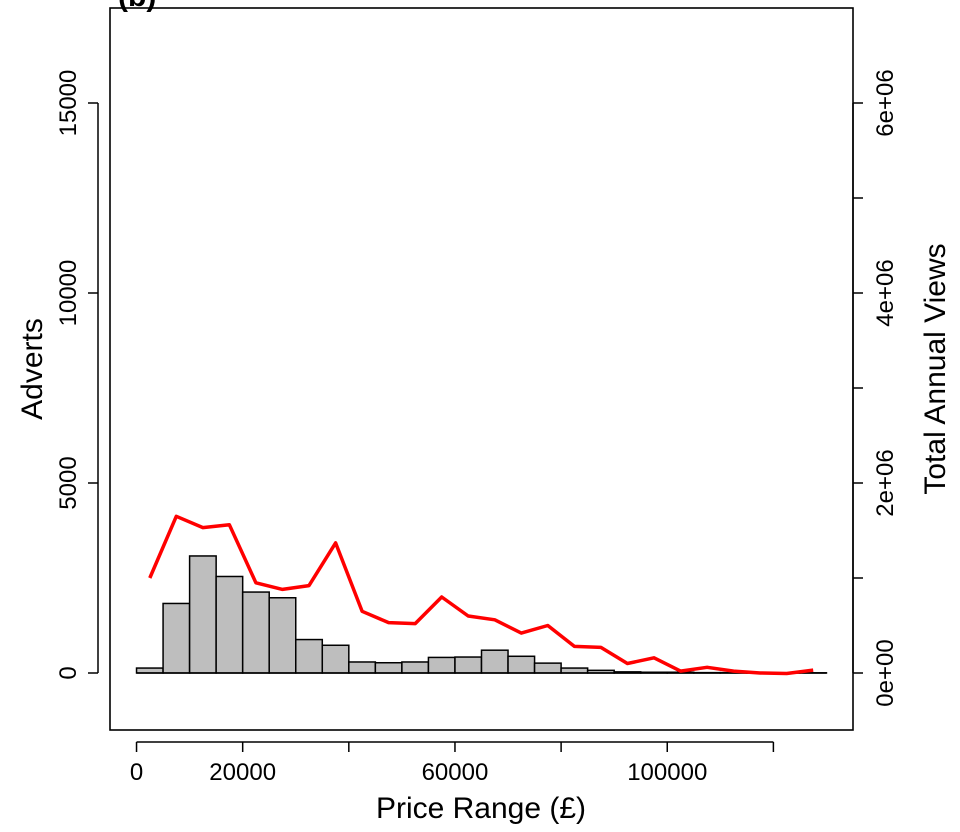 The width and height of the screenshot is (960, 832). I want to click on y2-tick-label: 6e+06, so click(885, 102).